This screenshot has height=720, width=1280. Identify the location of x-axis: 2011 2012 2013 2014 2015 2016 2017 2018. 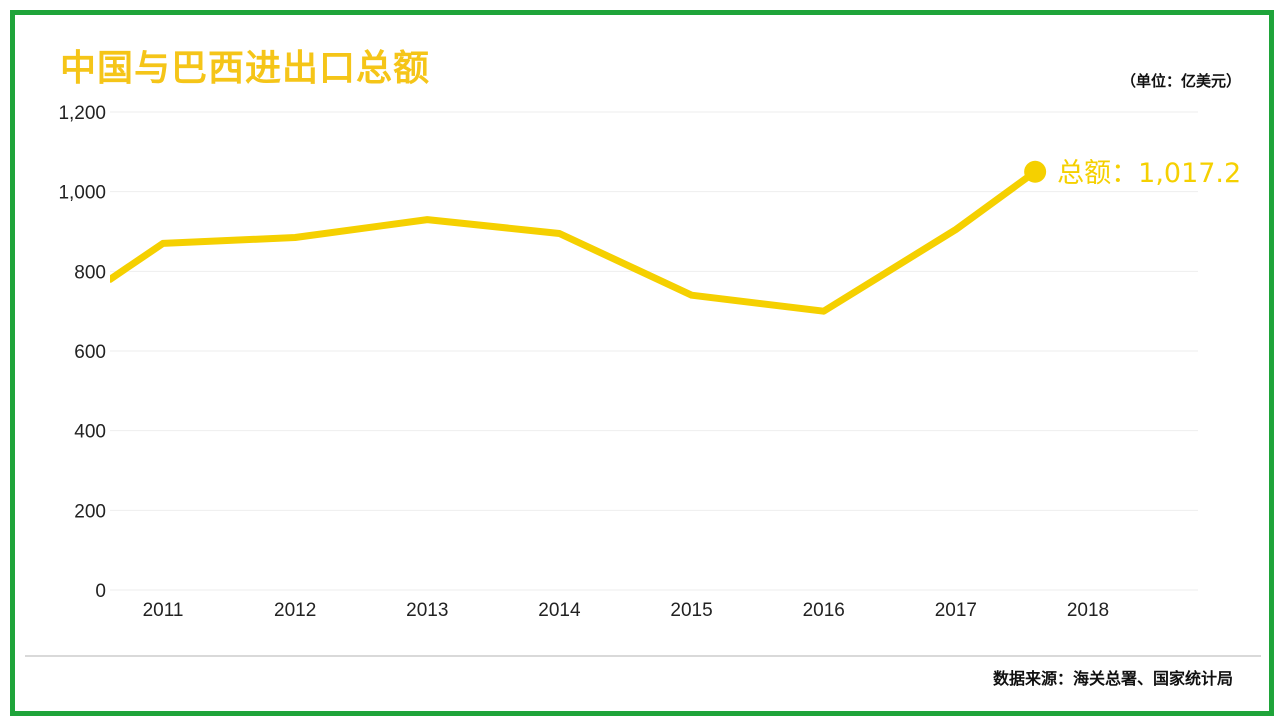
(626, 610).